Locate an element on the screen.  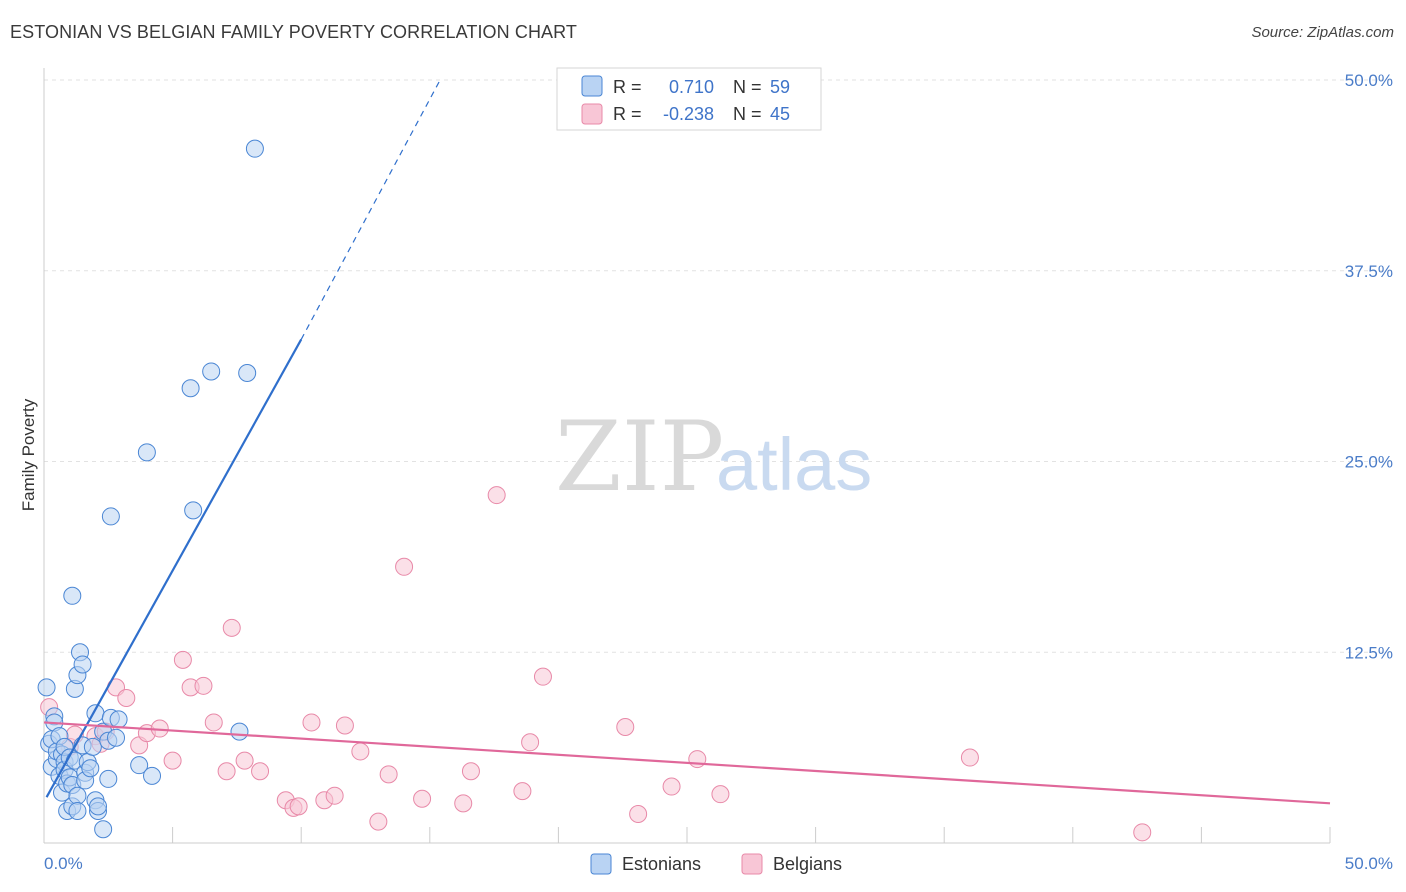
y-tick-labels: 12.5% 25.0% 37.5% 50.0% is located at coordinates (1369, 366).